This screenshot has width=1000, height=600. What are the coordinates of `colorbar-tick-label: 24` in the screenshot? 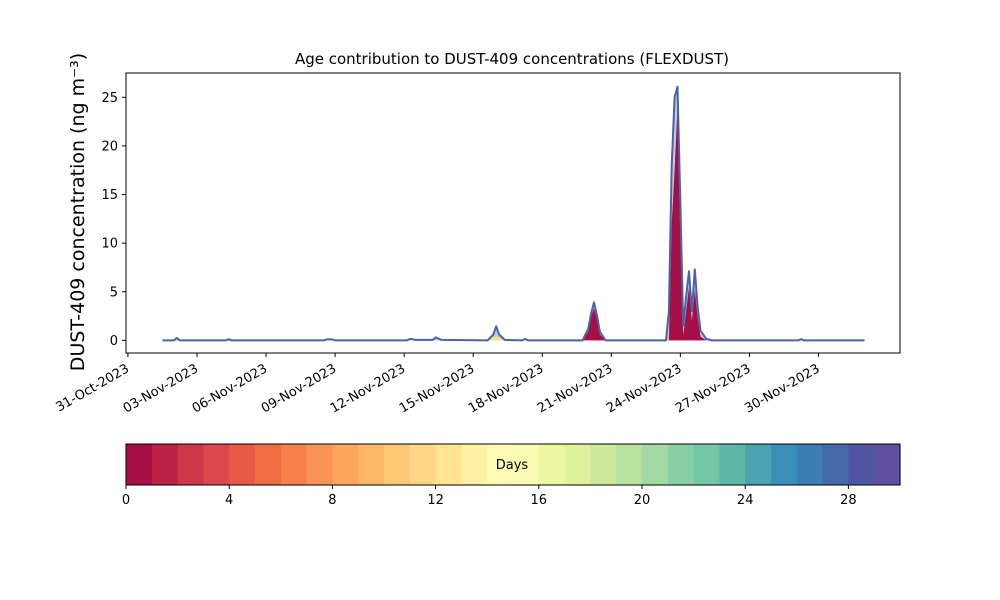 It's located at (745, 500).